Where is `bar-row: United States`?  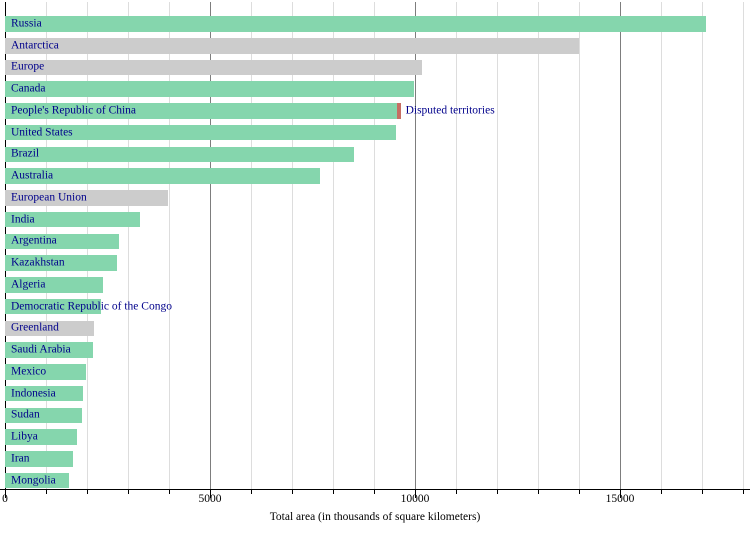 bar-row: United States is located at coordinates (375, 132).